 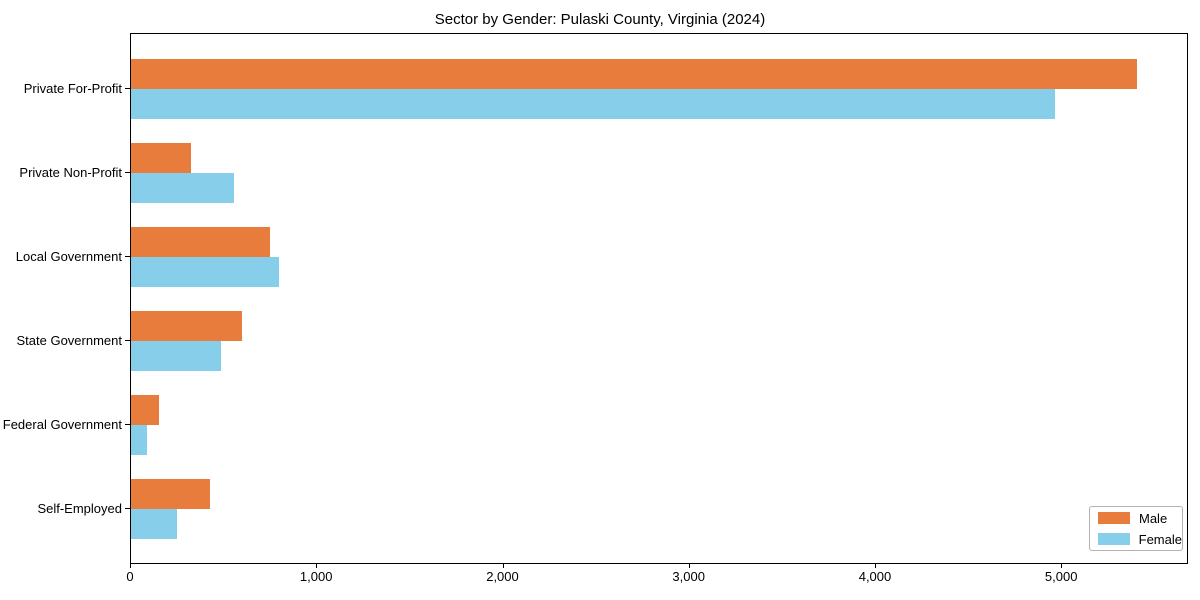 I want to click on x-axis-tick-label: 3,000, so click(x=688, y=576).